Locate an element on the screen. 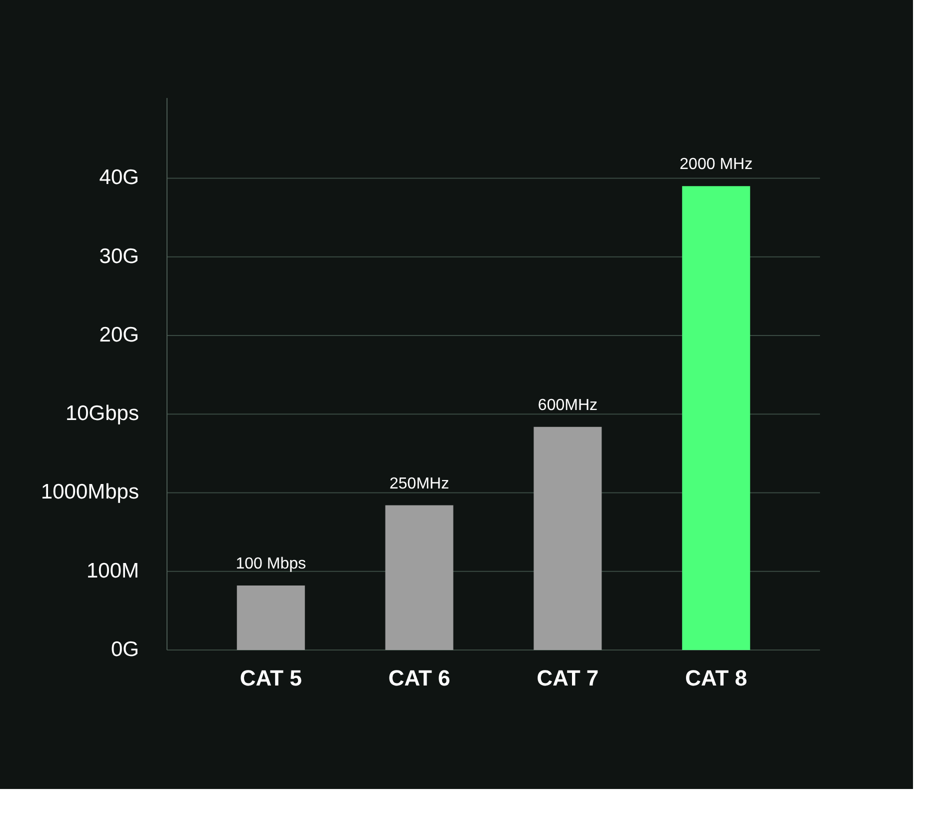 Image resolution: width=930 pixels, height=818 pixels. annotation: 250MHz is located at coordinates (420, 483).